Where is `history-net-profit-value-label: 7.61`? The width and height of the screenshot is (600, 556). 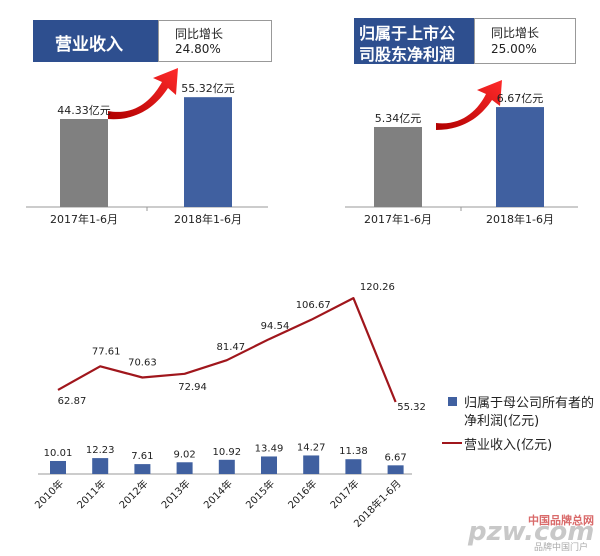
history-net-profit-value-label: 7.61 is located at coordinates (142, 456).